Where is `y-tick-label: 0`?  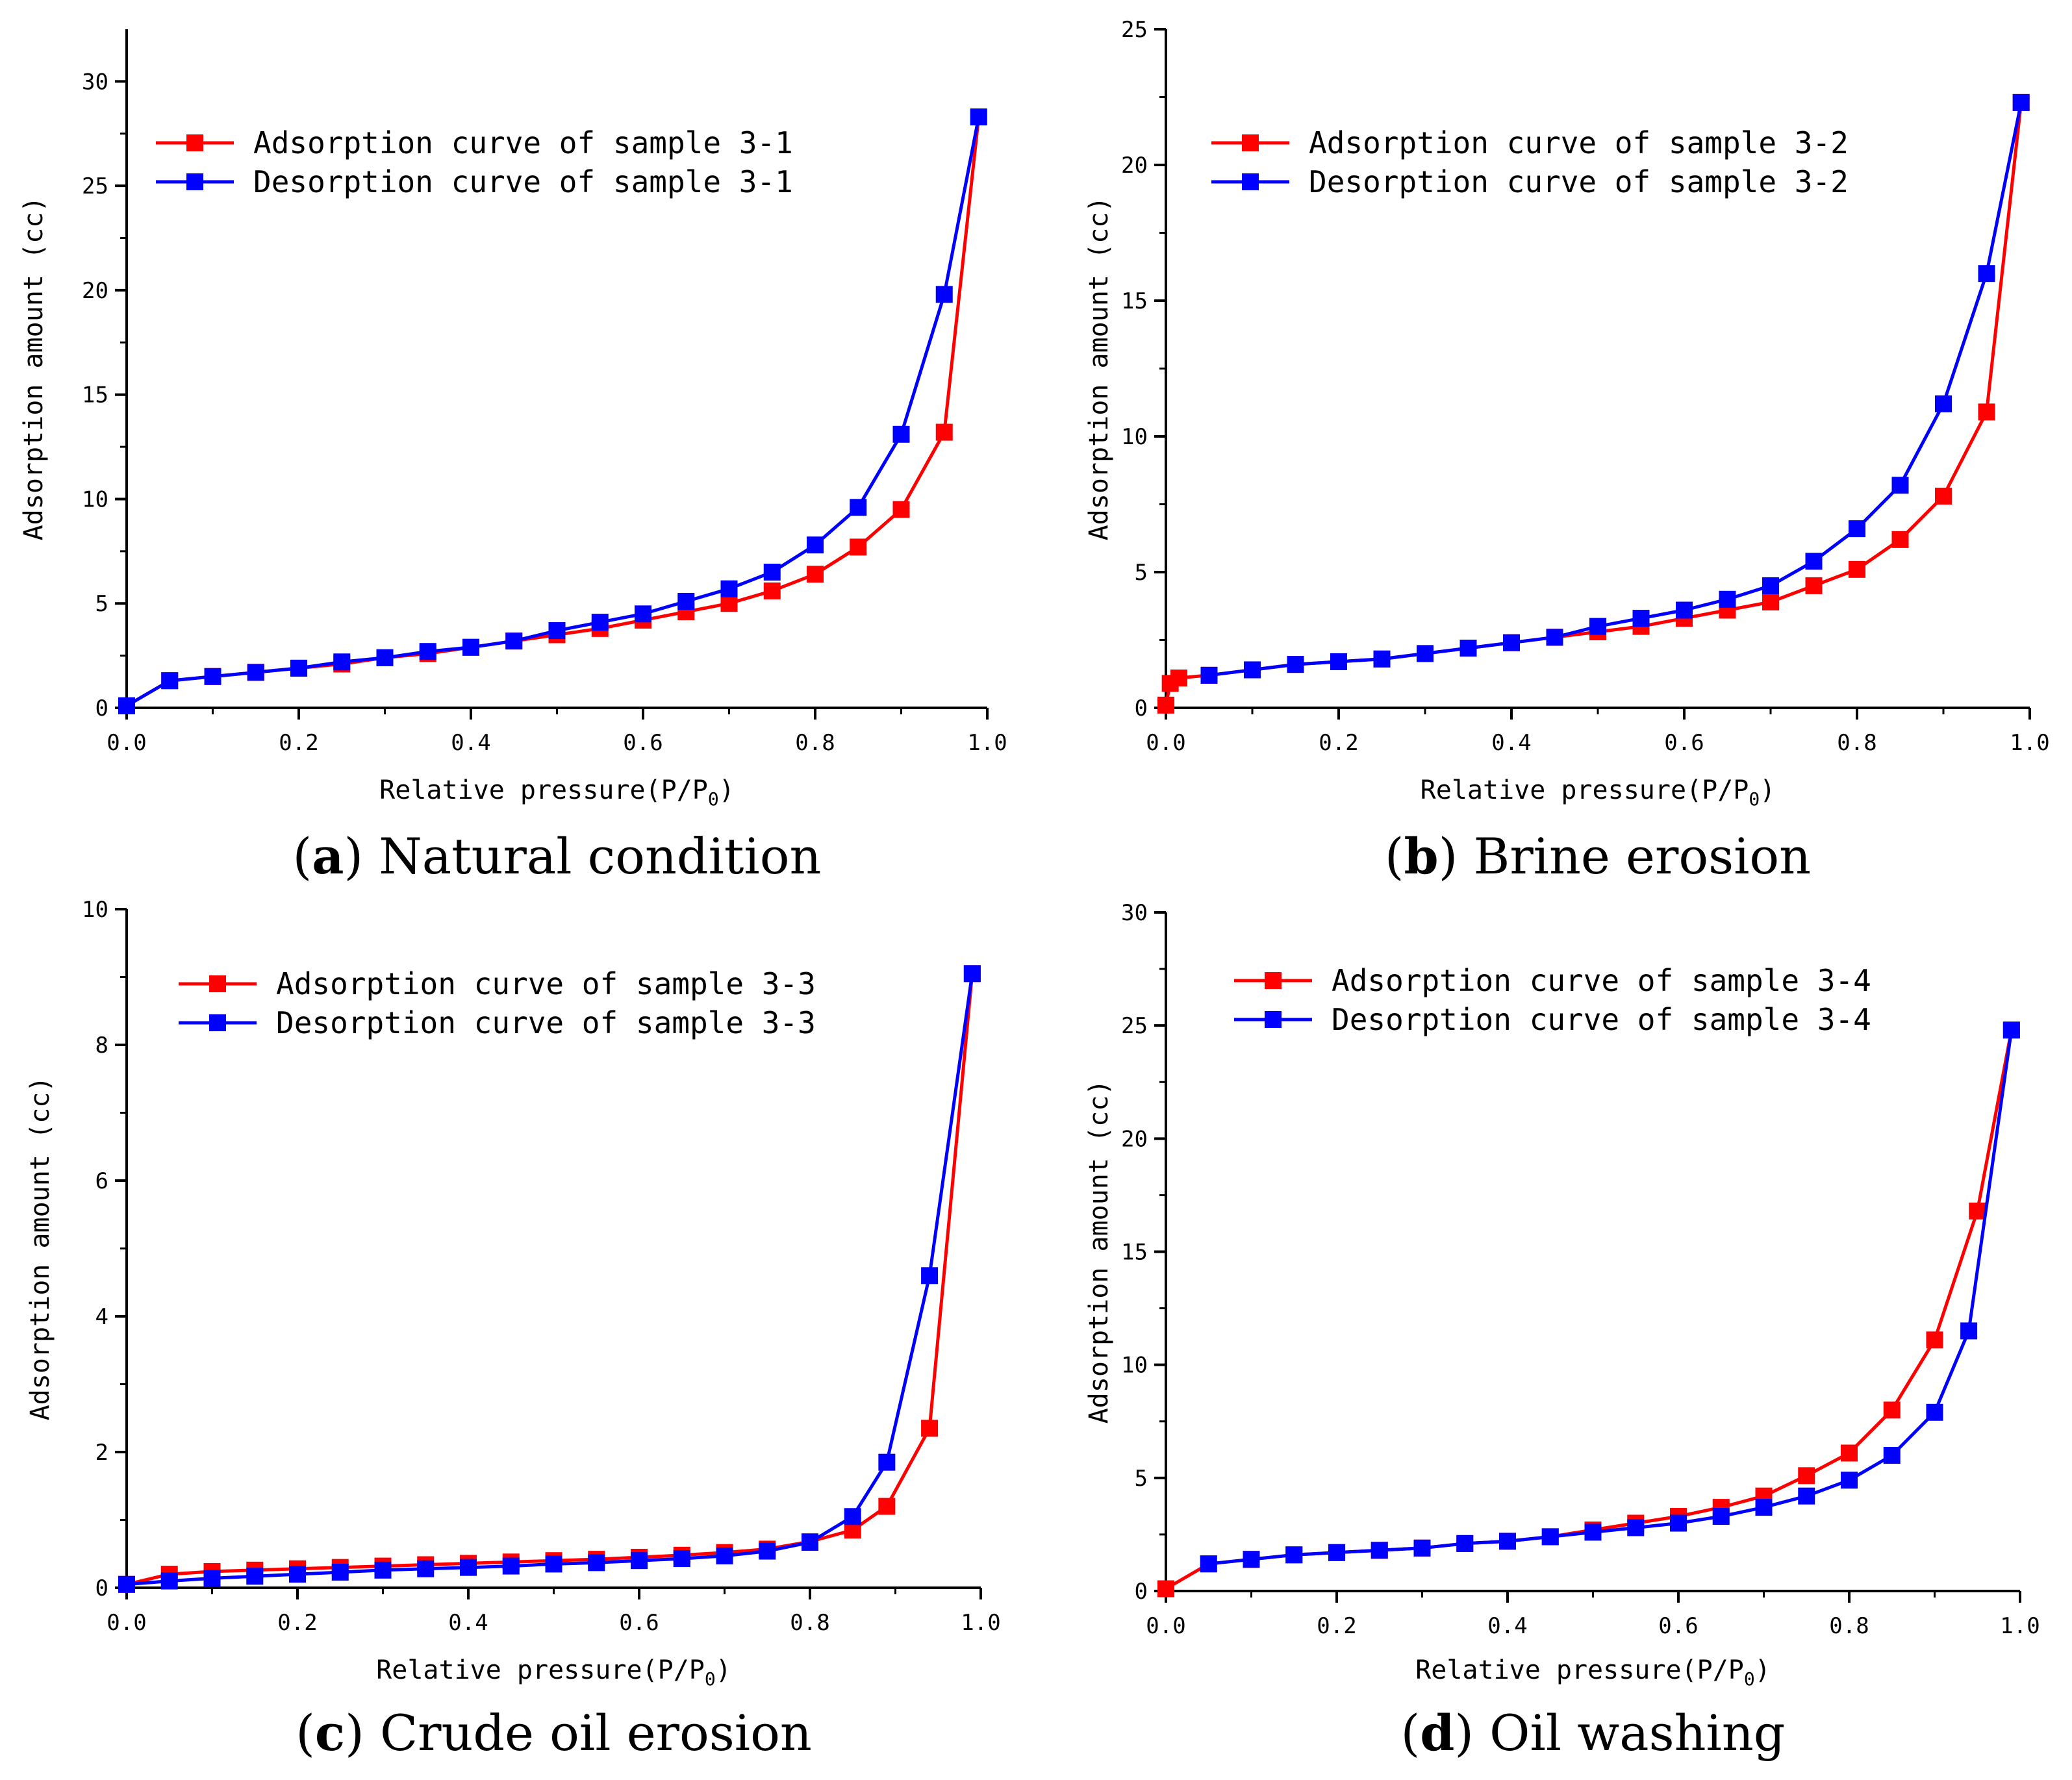 y-tick-label: 0 is located at coordinates (102, 708).